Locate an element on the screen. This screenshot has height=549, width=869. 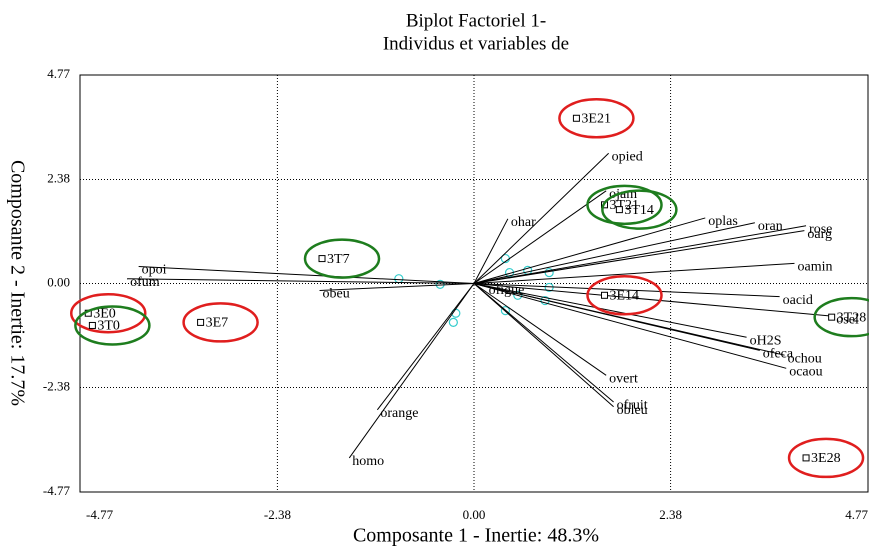
individual-label: 3E14 is located at coordinates (625, 296).